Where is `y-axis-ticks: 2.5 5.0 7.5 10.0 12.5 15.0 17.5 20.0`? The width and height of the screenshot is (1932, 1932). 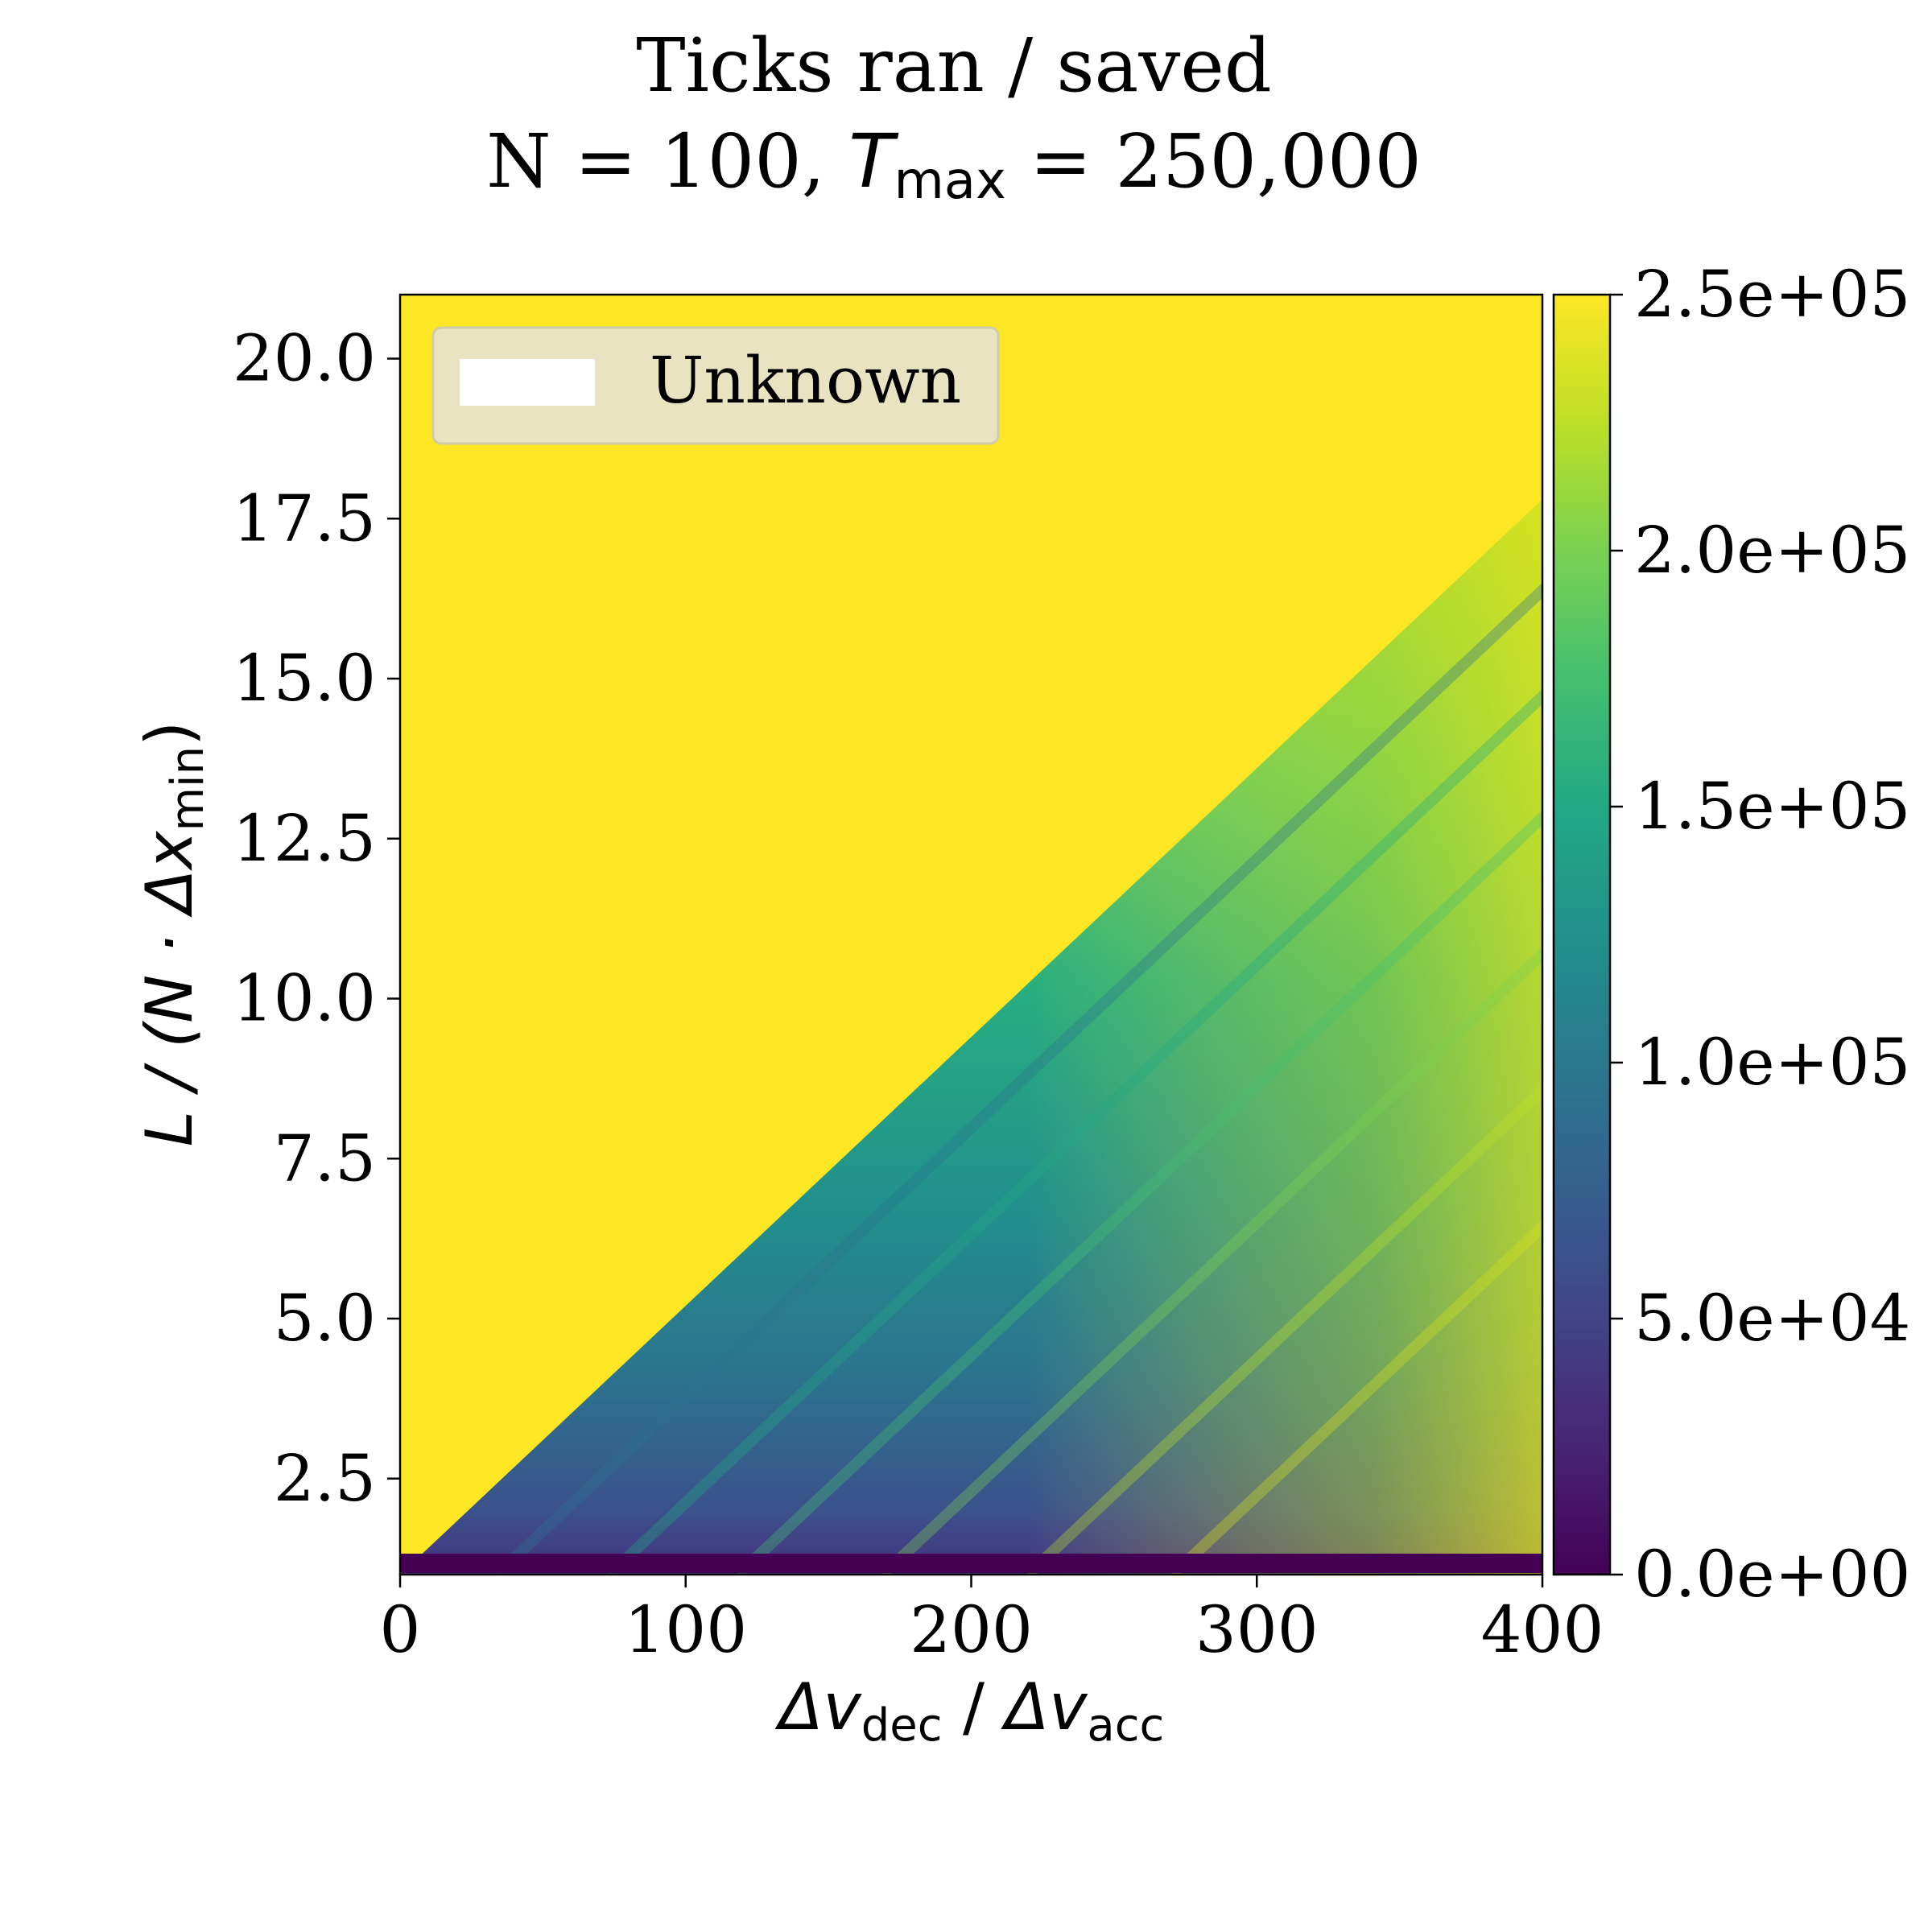
y-axis-ticks: 2.5 5.0 7.5 10.0 12.5 15.0 17.5 20.0 is located at coordinates (316, 918).